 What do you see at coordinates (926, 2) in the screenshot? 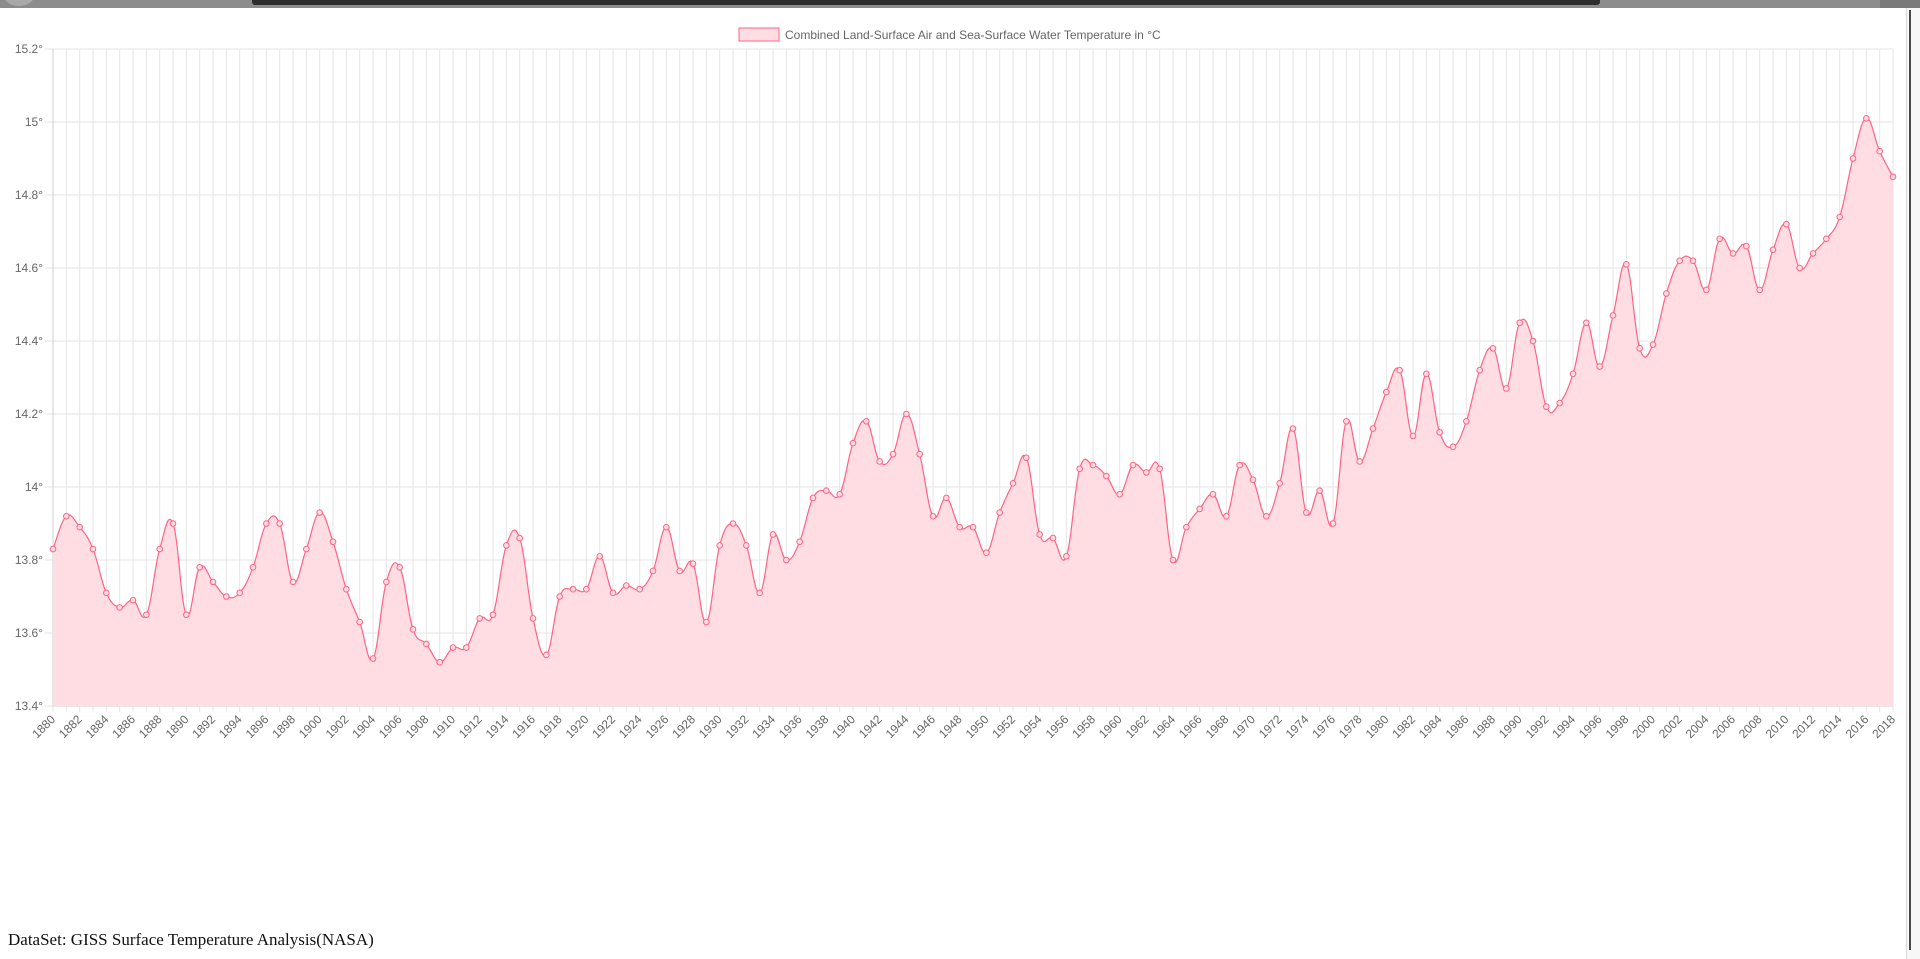
I see `horizontal-scrollbar` at bounding box center [926, 2].